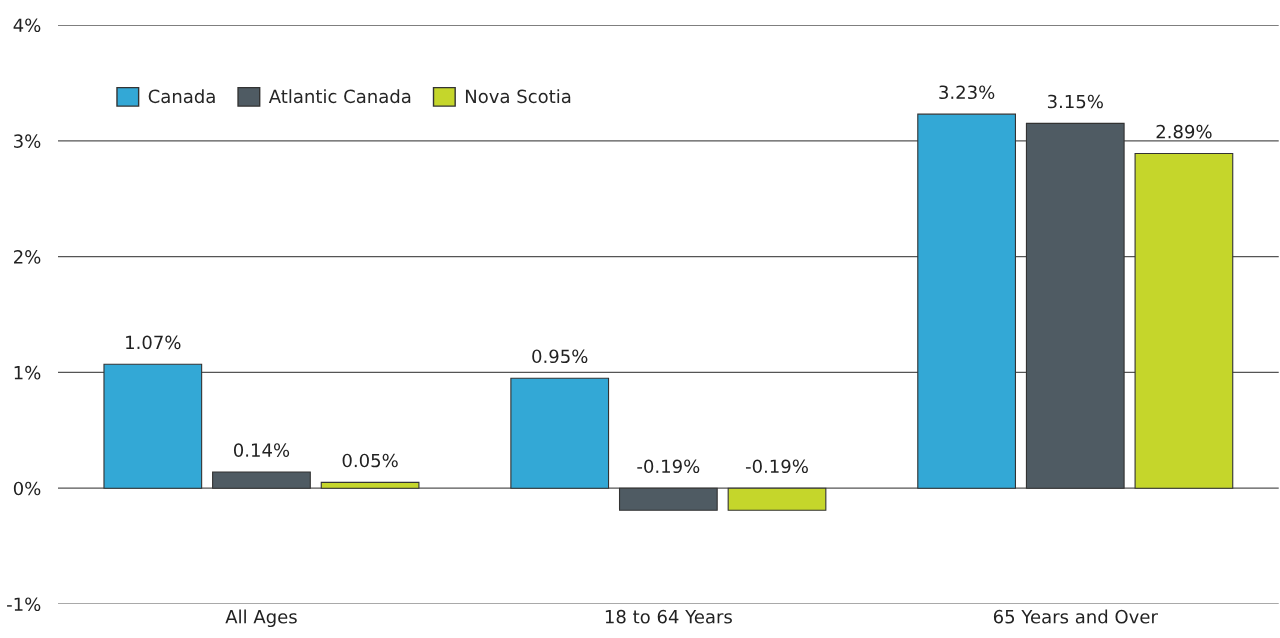  Describe the element at coordinates (181, 96) in the screenshot. I see `legend-label: Canada` at that location.